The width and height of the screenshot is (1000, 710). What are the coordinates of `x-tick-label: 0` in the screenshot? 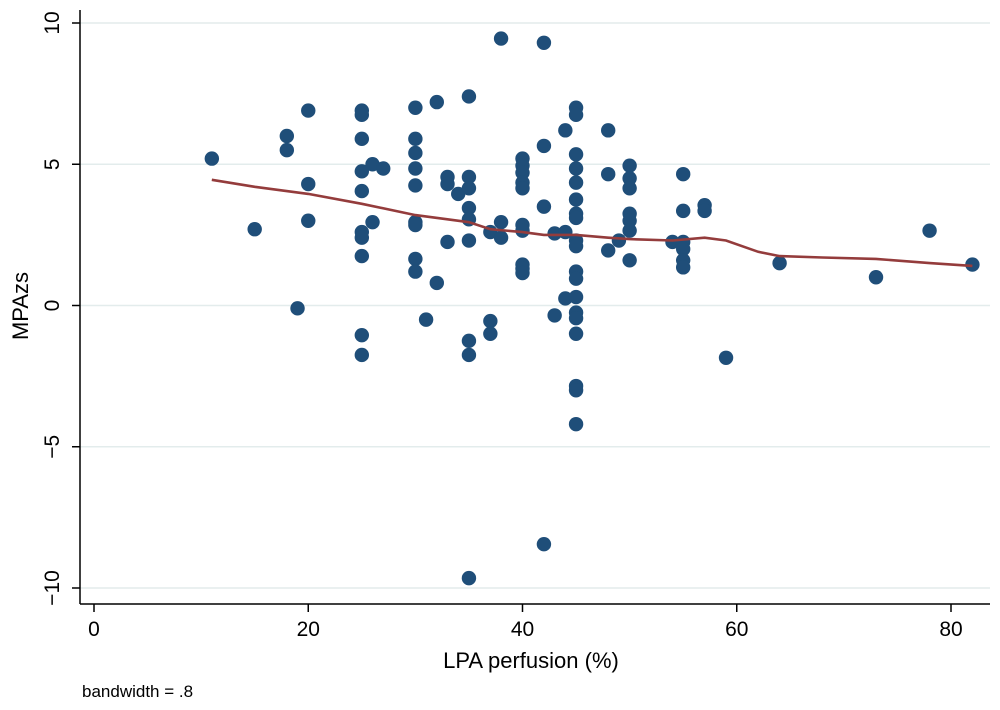 It's located at (94, 629).